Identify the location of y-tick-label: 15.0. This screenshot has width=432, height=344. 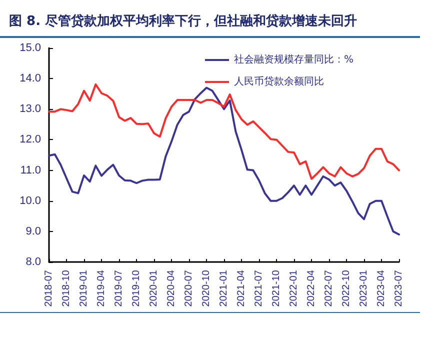
(30, 48).